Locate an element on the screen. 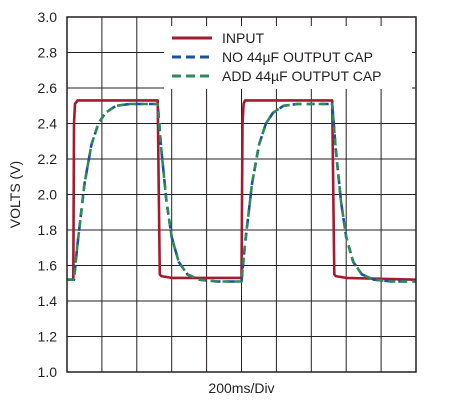  y-tick-label: 2.8 is located at coordinates (48, 53).